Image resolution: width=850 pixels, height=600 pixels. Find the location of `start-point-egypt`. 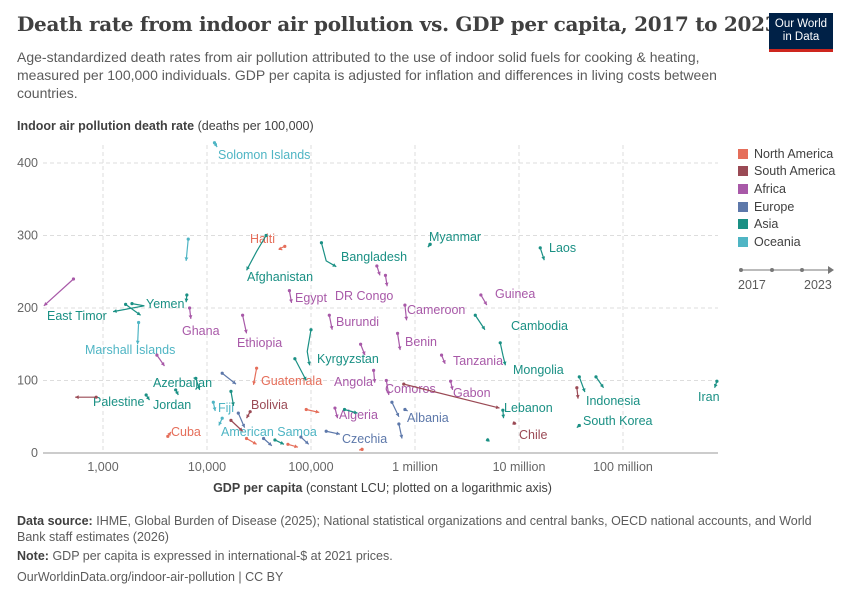

start-point-egypt is located at coordinates (289, 291).